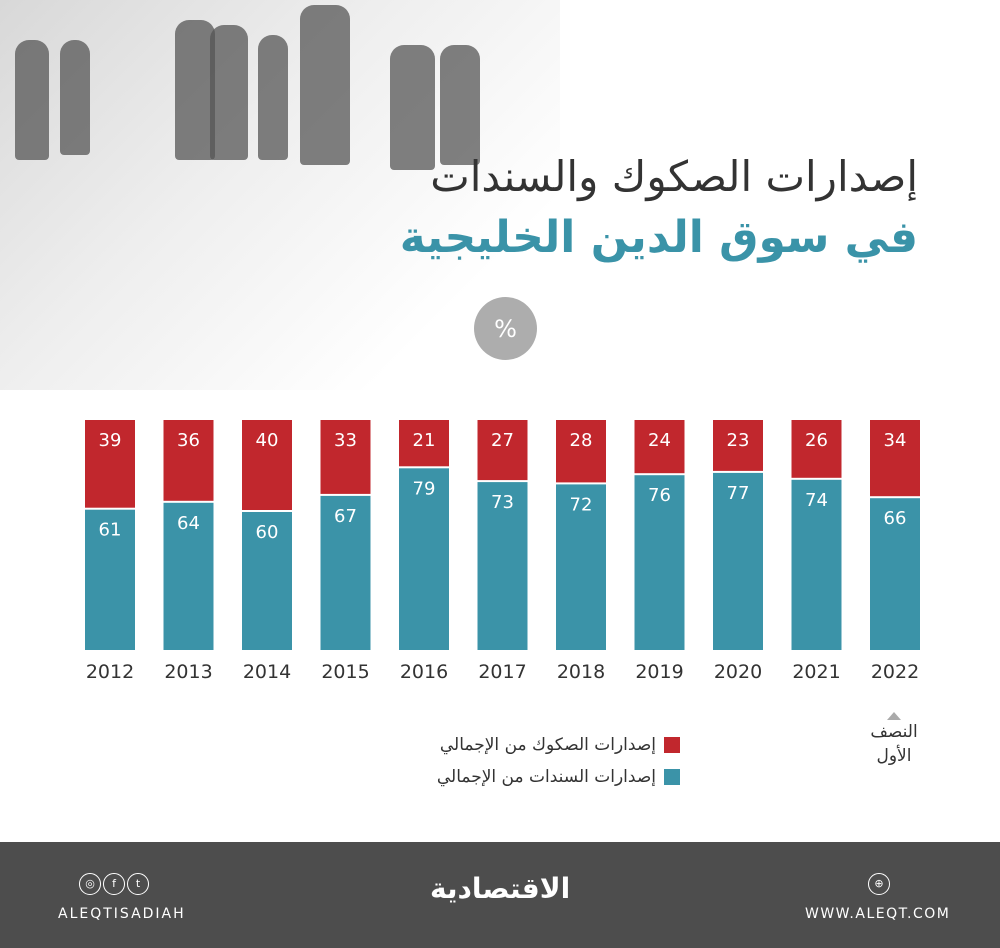 The width and height of the screenshot is (1000, 948). Describe the element at coordinates (122, 914) in the screenshot. I see `social-handle: ALEQTISADIAH` at that location.